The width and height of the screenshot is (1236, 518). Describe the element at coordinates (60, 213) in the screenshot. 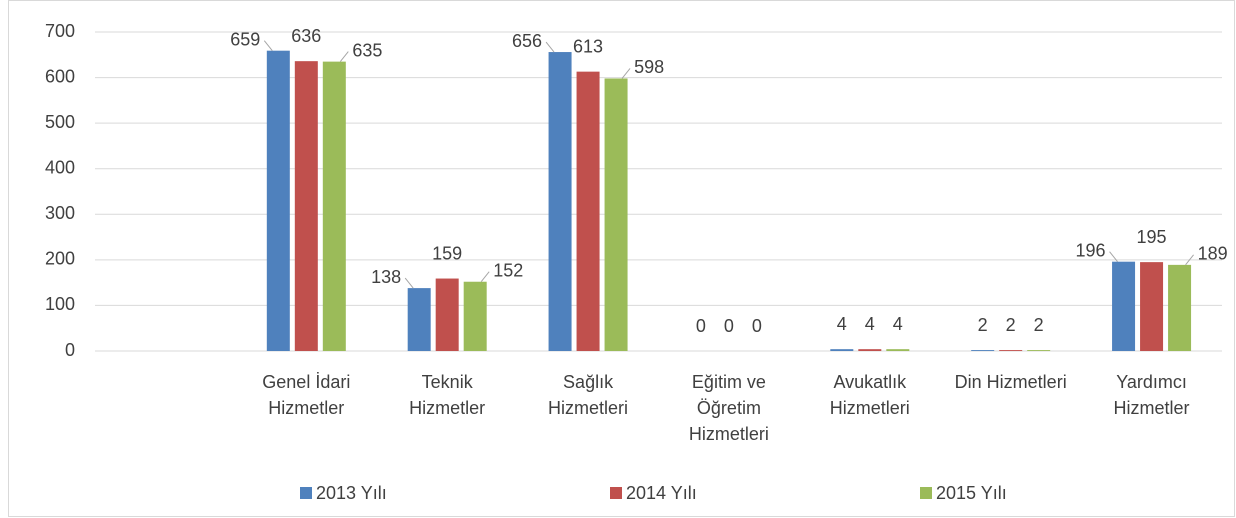

I see `y-tick-label: 300` at that location.